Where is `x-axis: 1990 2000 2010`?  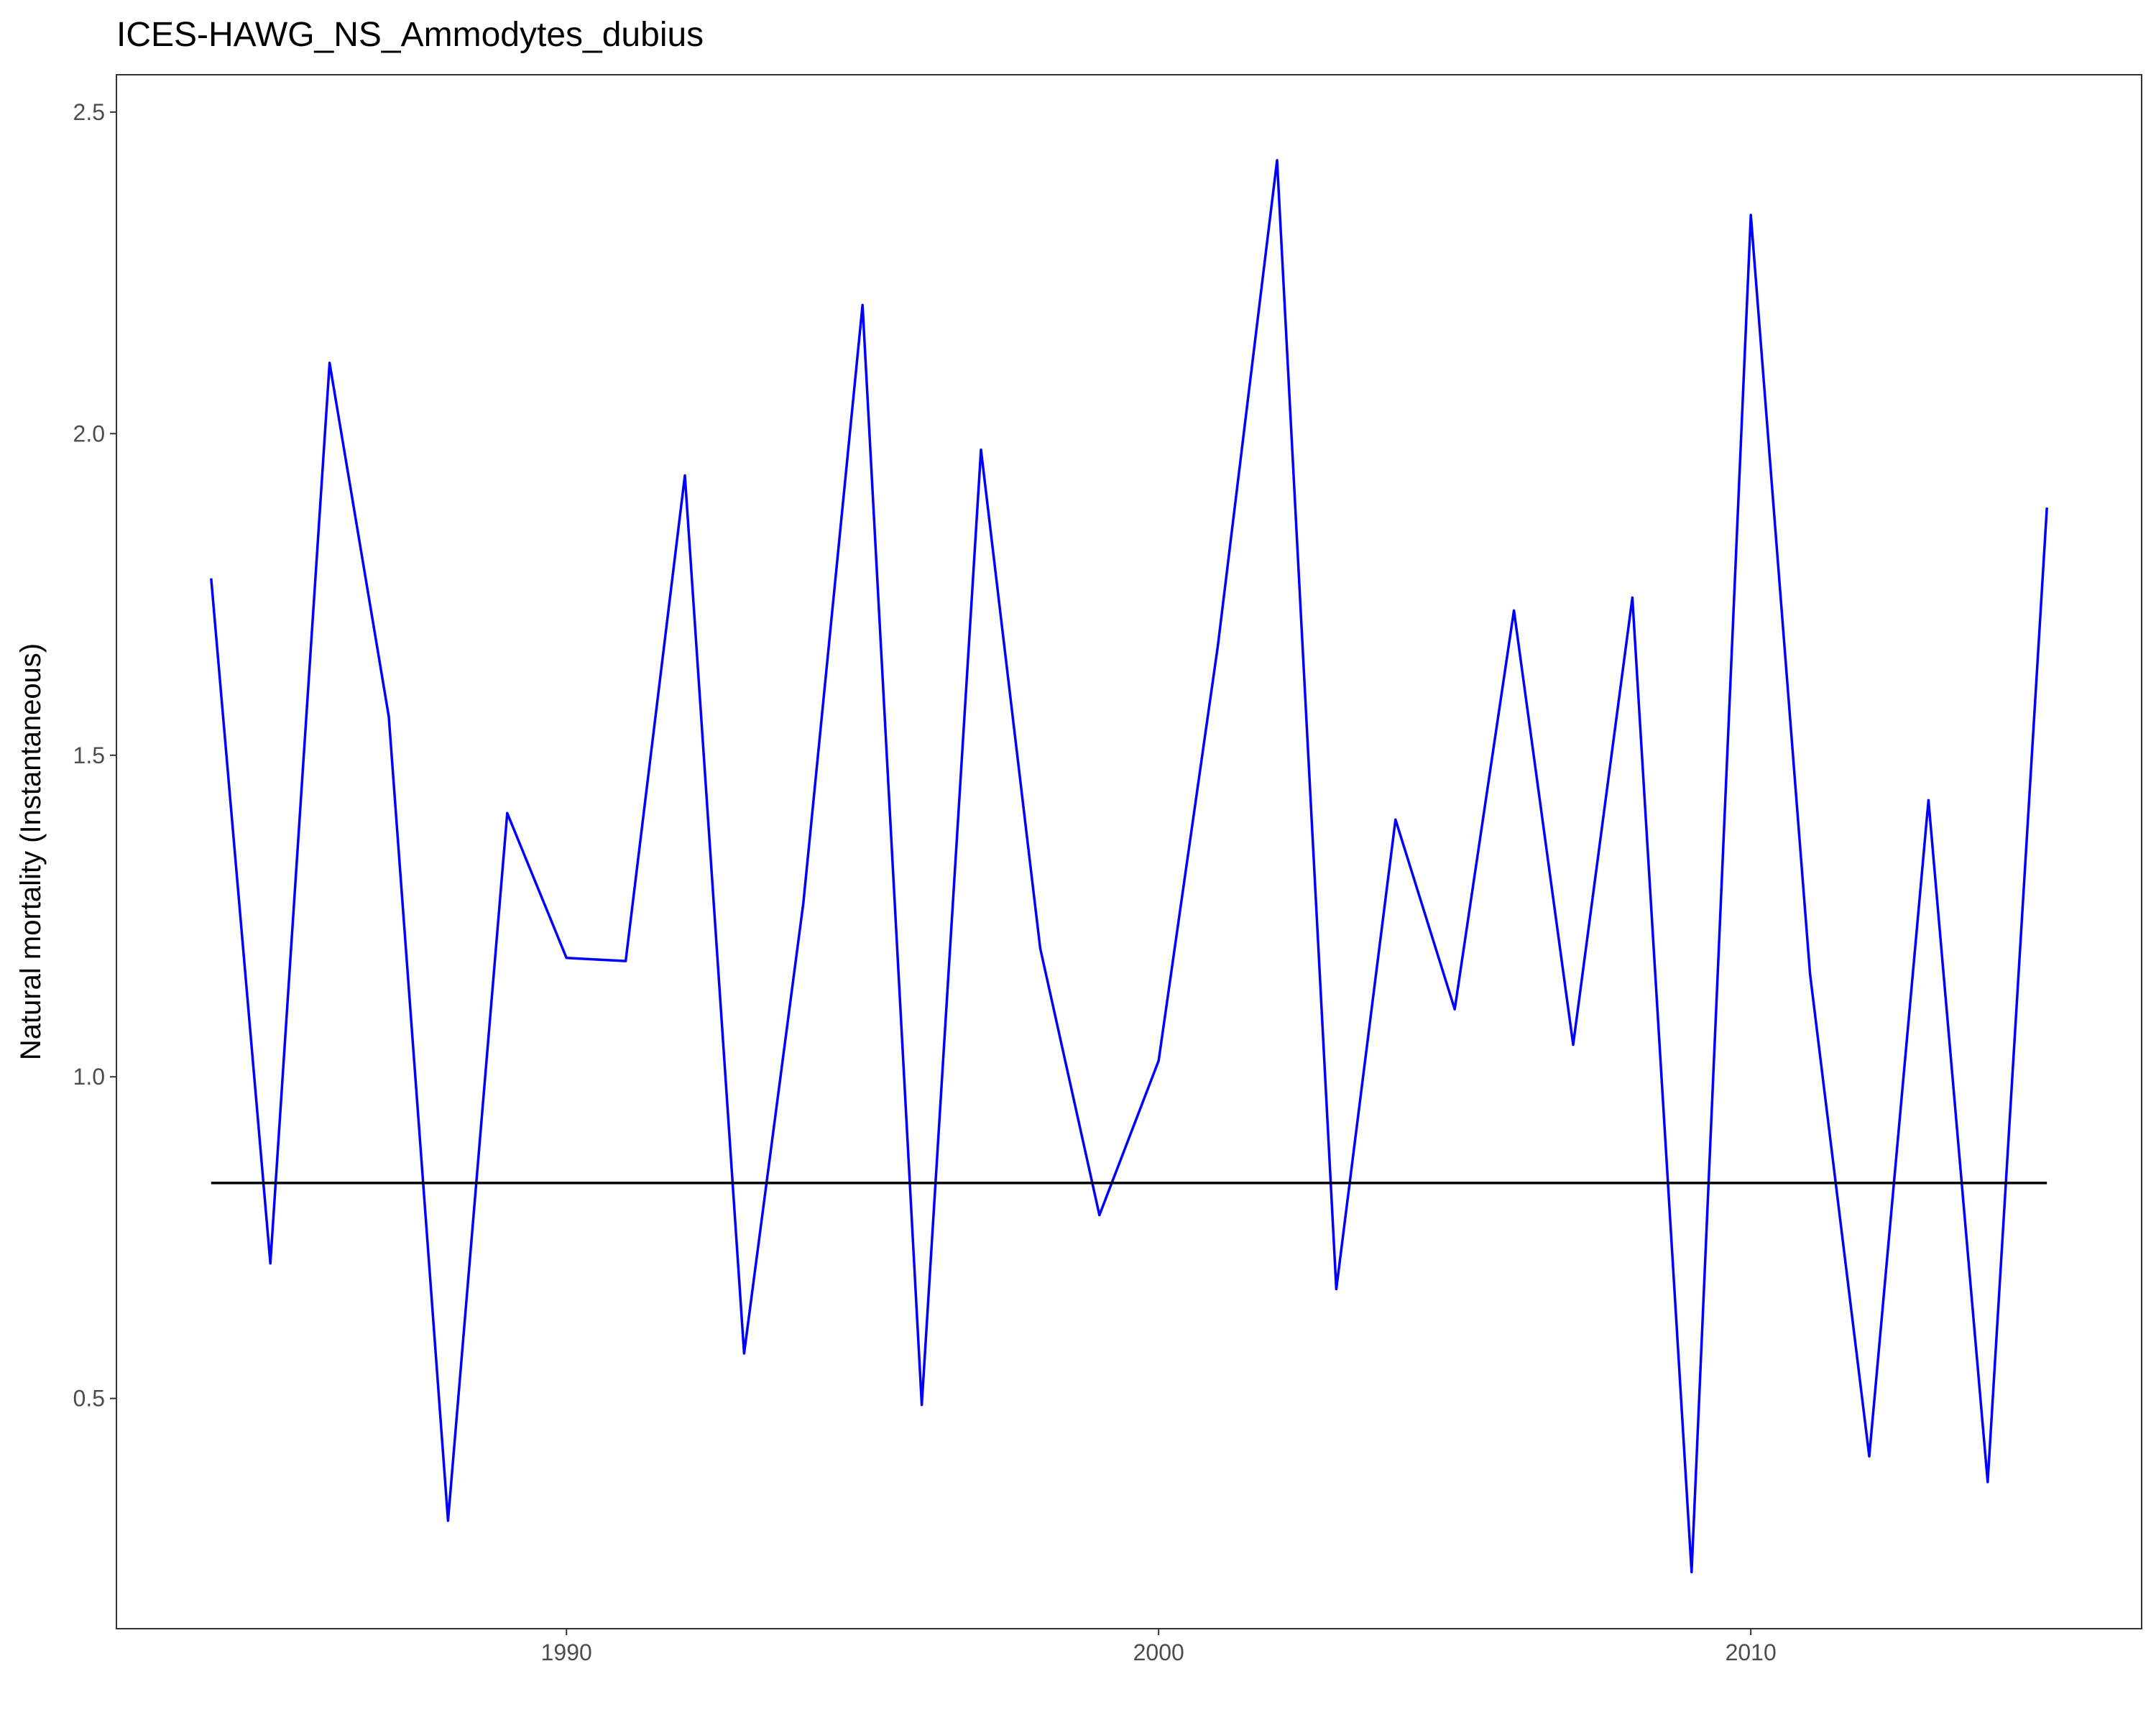
x-axis: 1990 2000 2010 is located at coordinates (1159, 1647).